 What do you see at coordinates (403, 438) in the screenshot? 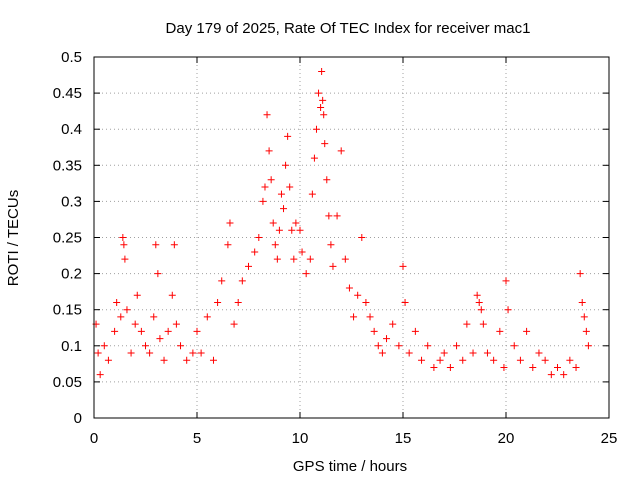
I see `x-tick-label: 15` at bounding box center [403, 438].